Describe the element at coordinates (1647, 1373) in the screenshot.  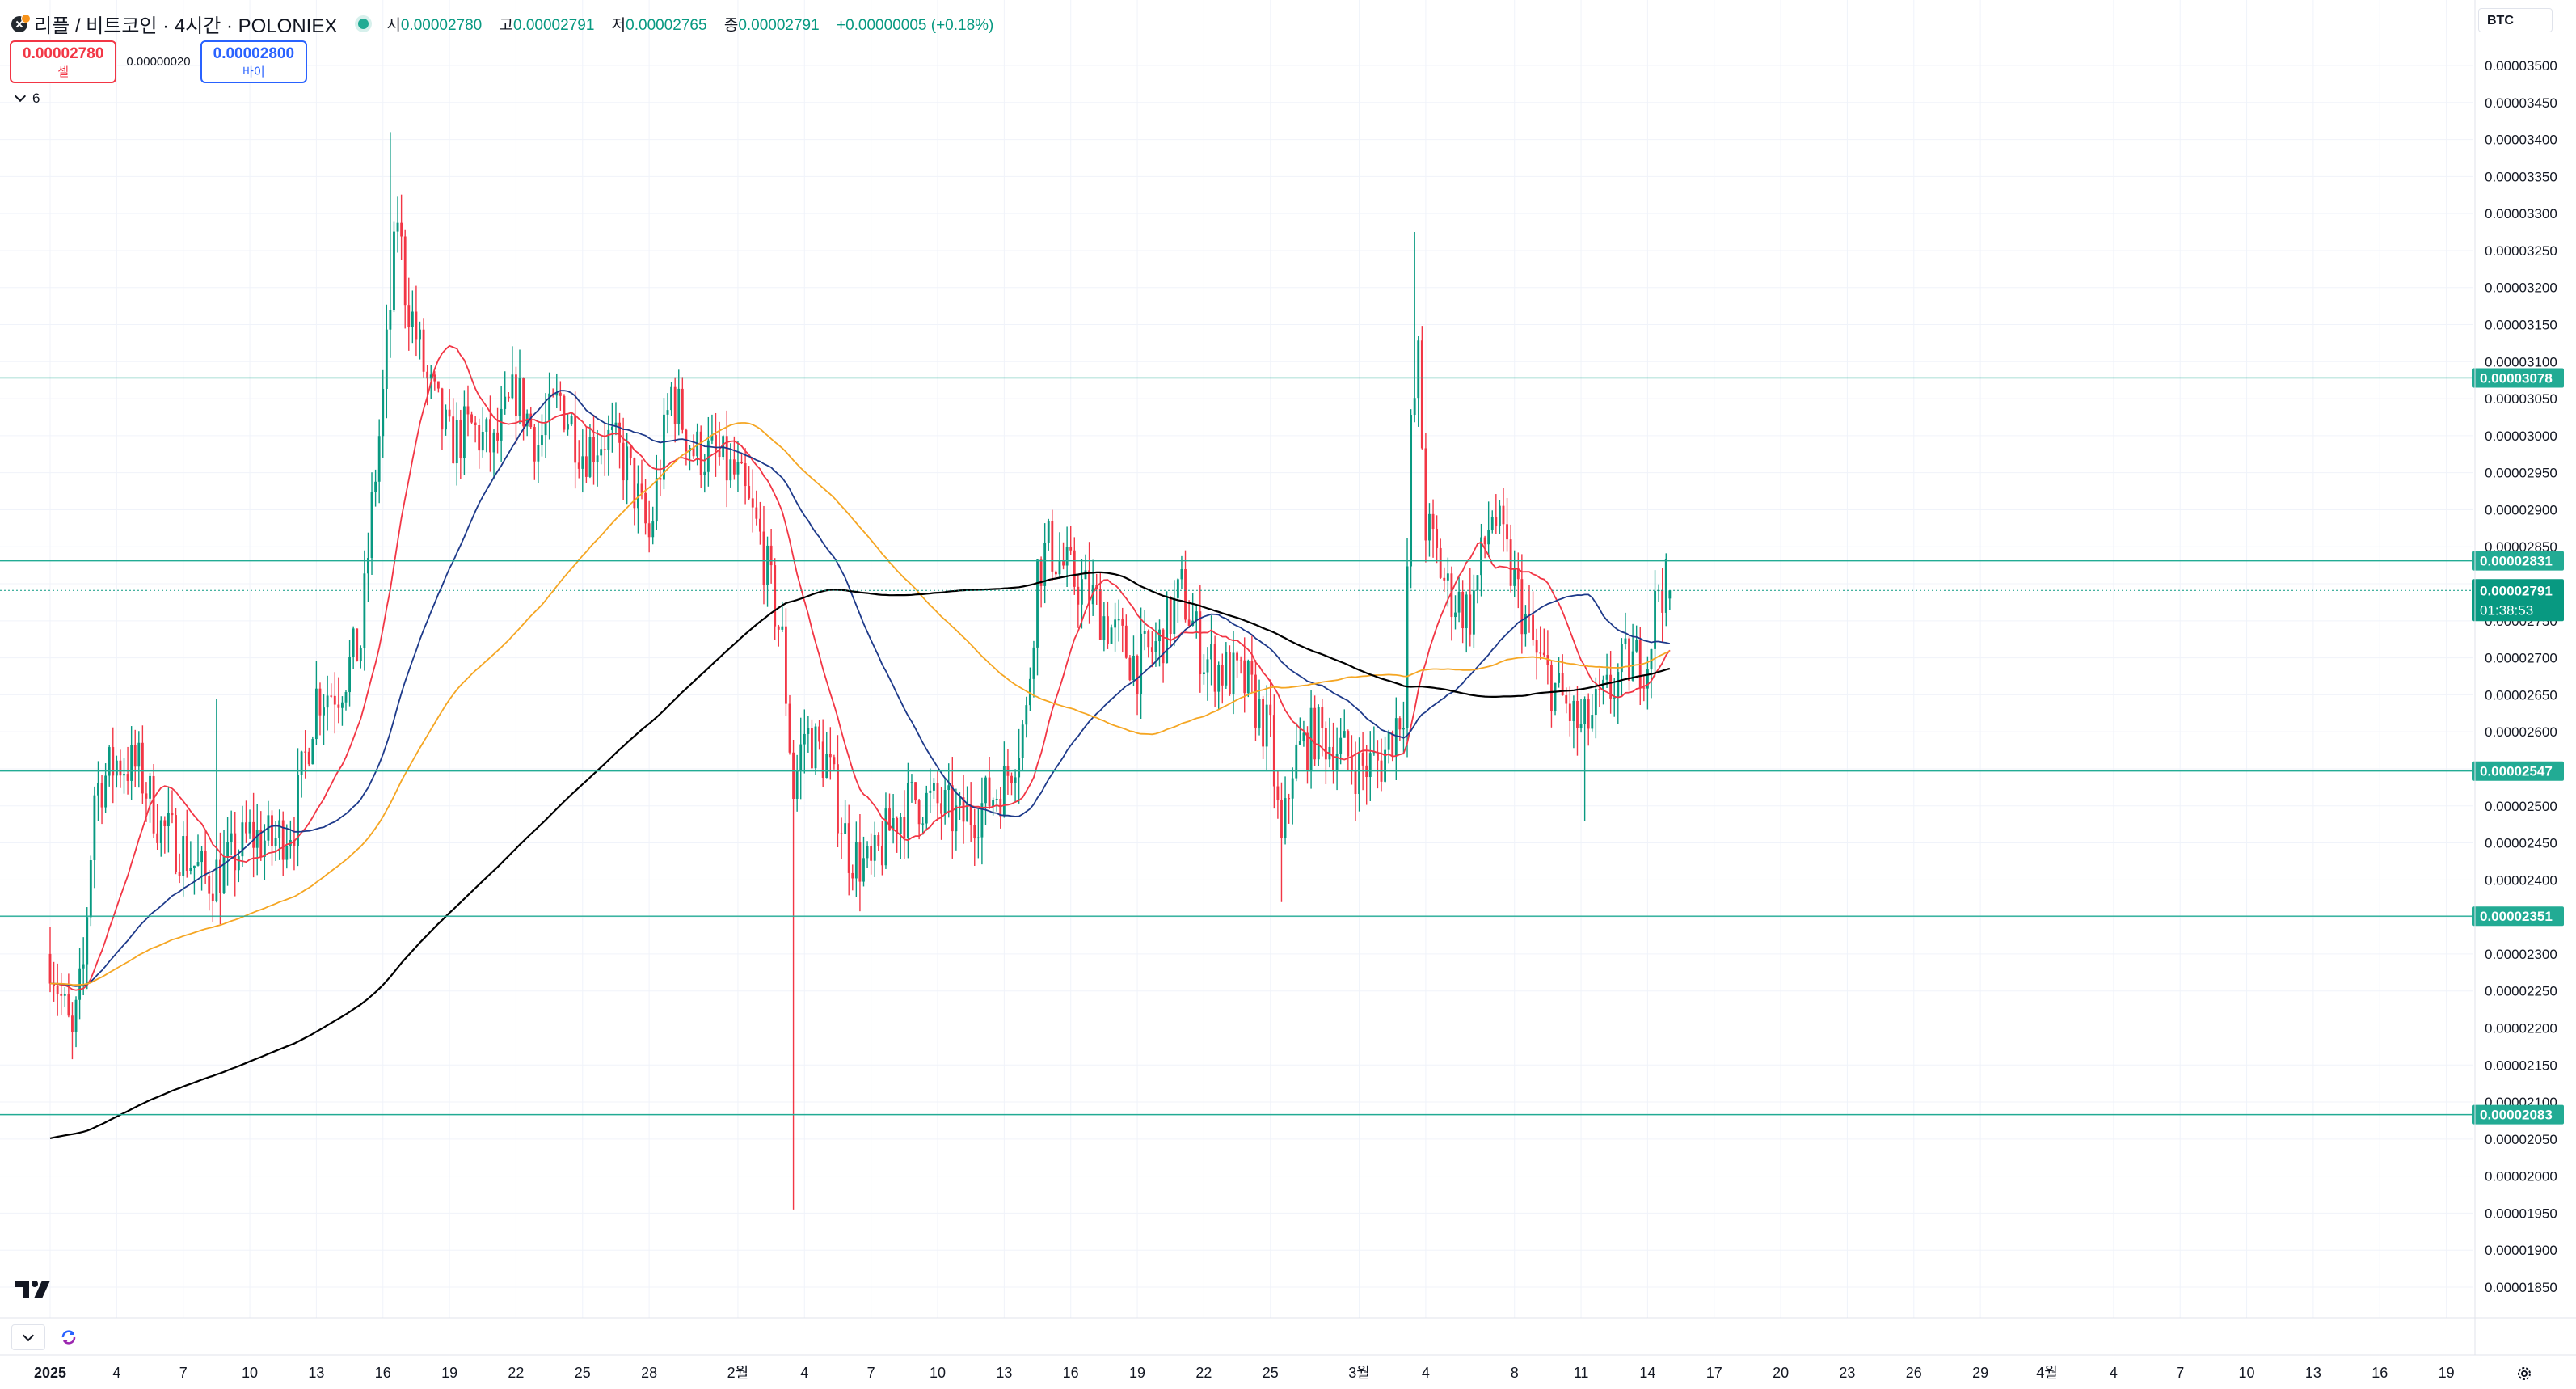
I see `time-tick-label: 14` at that location.